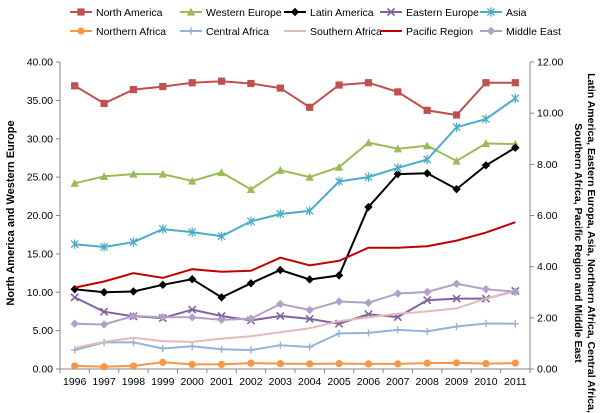 The height and width of the screenshot is (413, 600). I want to click on series-western-europe, so click(295, 166).